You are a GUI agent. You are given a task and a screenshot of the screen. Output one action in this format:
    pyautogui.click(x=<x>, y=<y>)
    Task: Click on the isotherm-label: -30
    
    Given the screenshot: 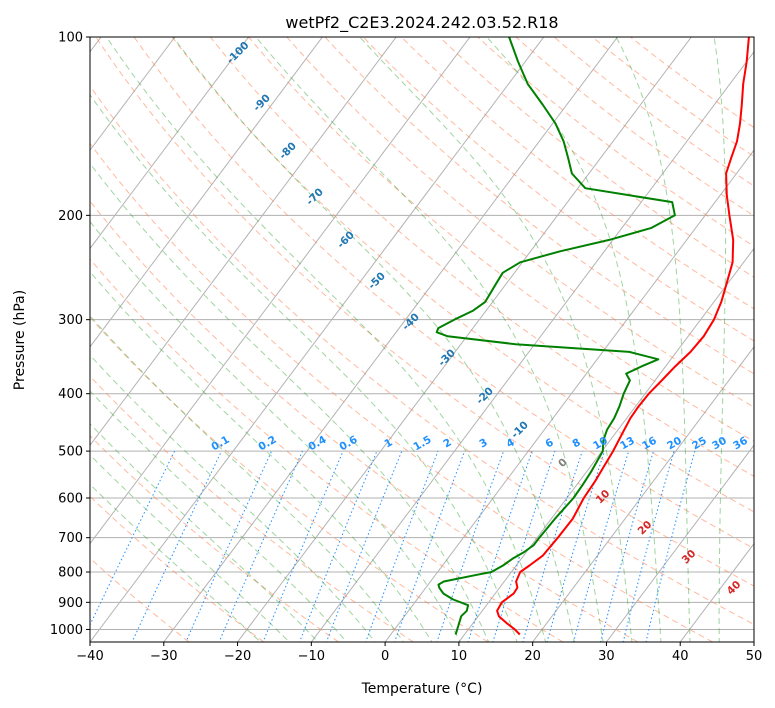 What is the action you would take?
    pyautogui.click(x=447, y=358)
    